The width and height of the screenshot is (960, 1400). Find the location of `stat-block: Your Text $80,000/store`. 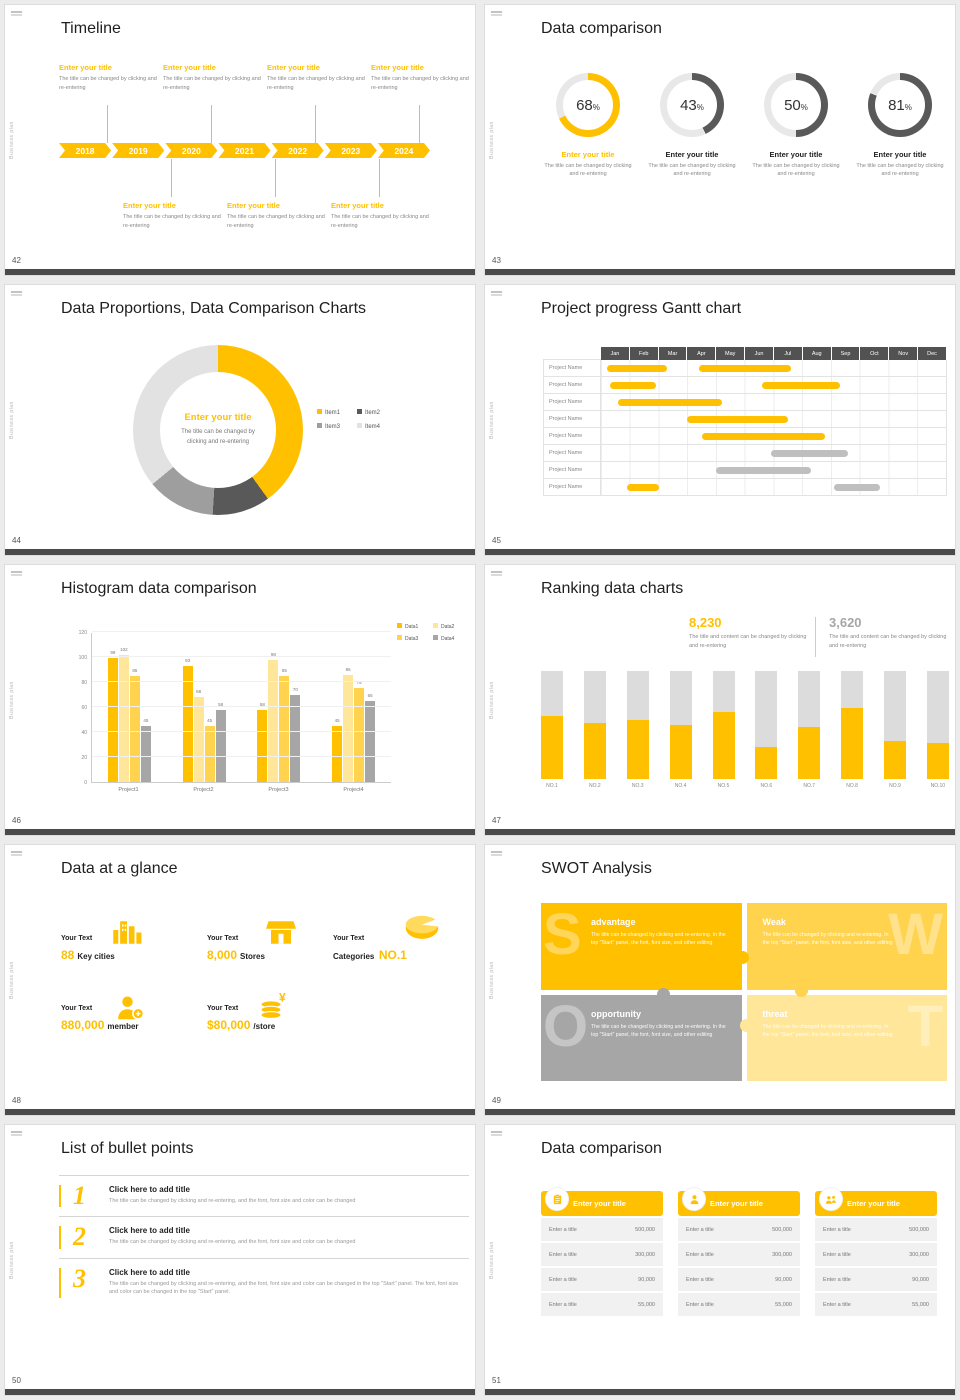

stat-block: Your Text $80,000/store is located at coordinates (241, 1019).